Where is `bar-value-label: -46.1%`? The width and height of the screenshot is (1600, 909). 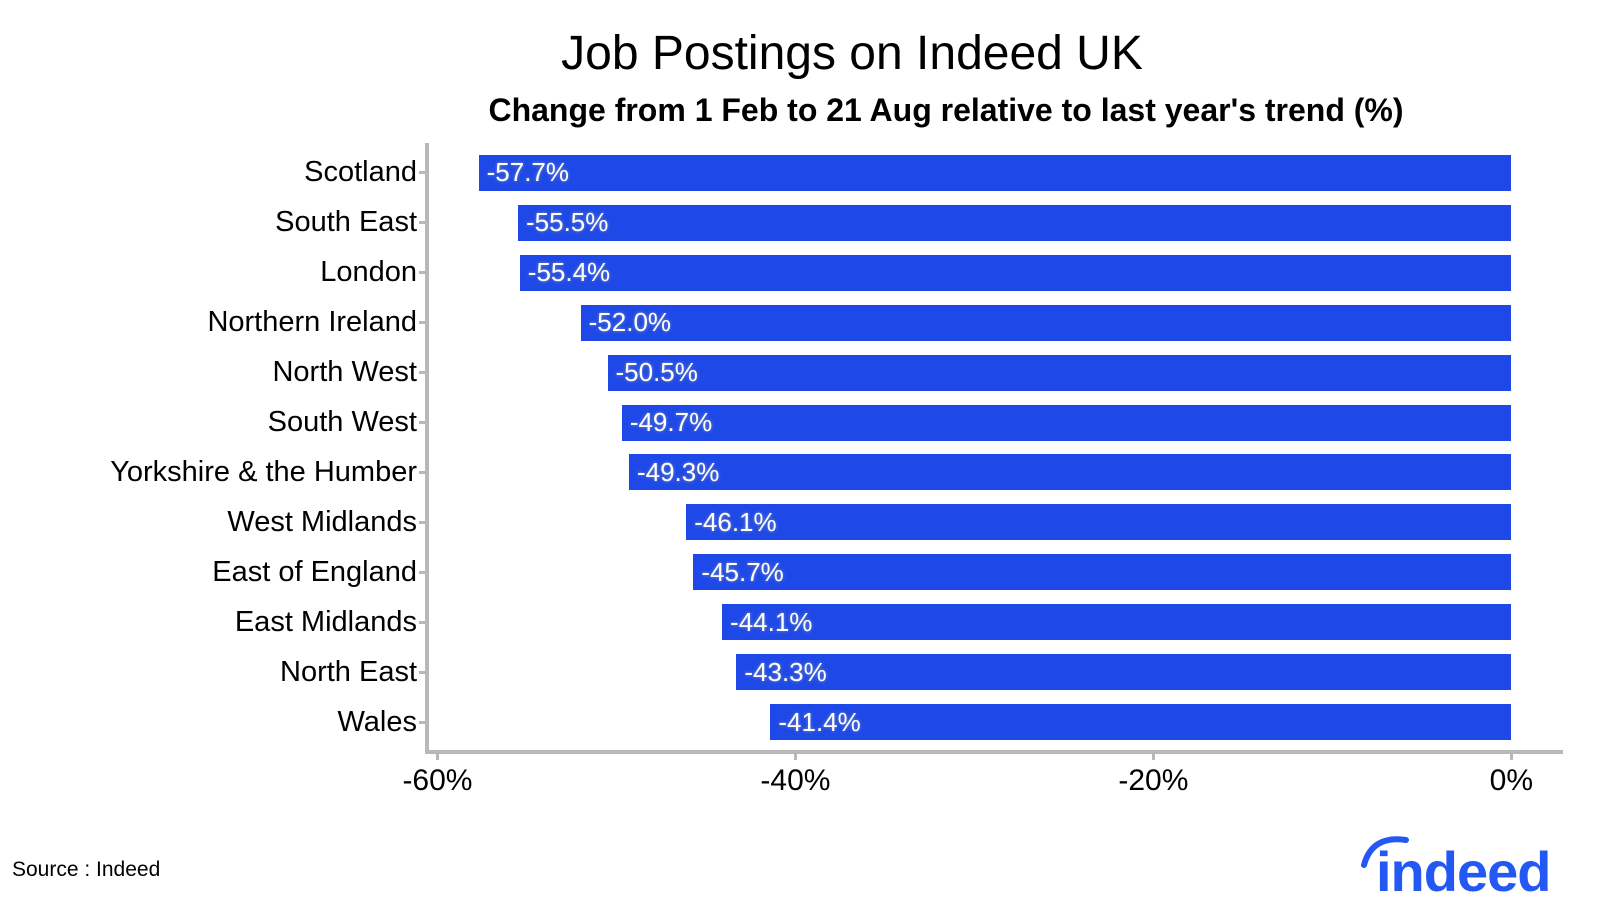
bar-value-label: -46.1% is located at coordinates (735, 521).